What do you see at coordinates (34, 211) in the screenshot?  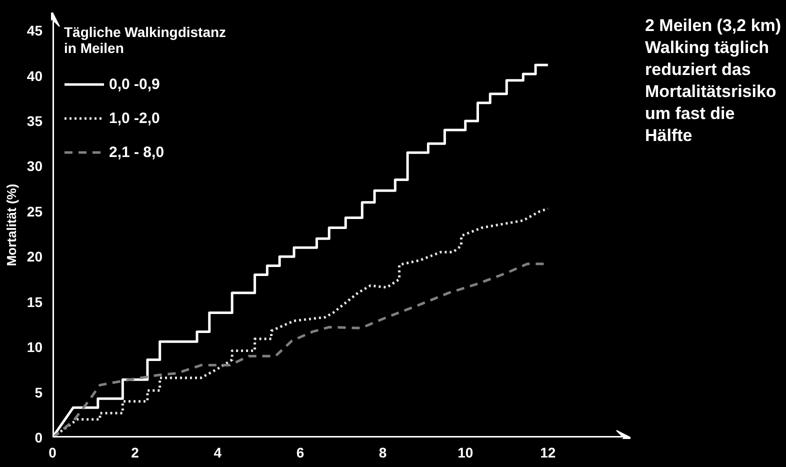 I see `y-tick-label: 25` at bounding box center [34, 211].